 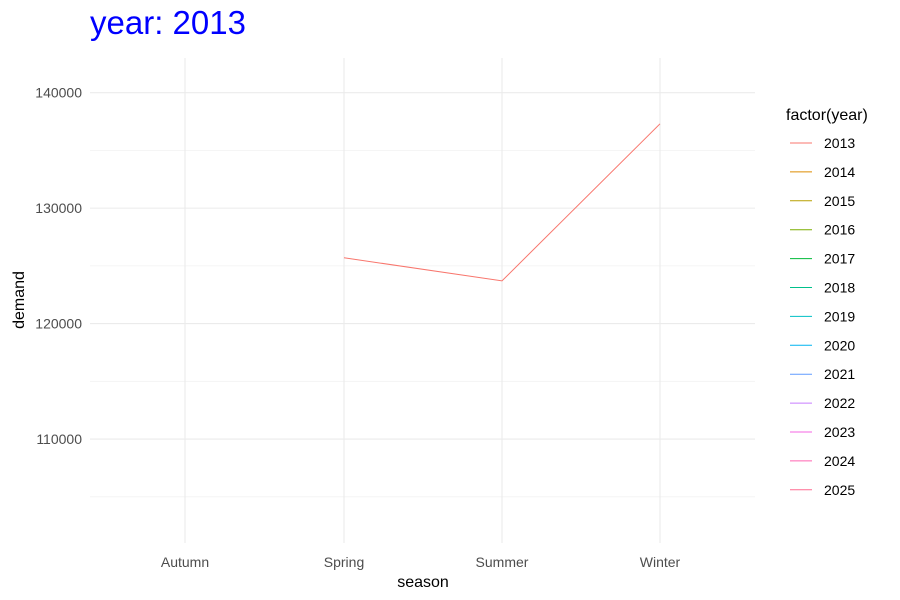 I want to click on legend-item: 2024, so click(x=822, y=461).